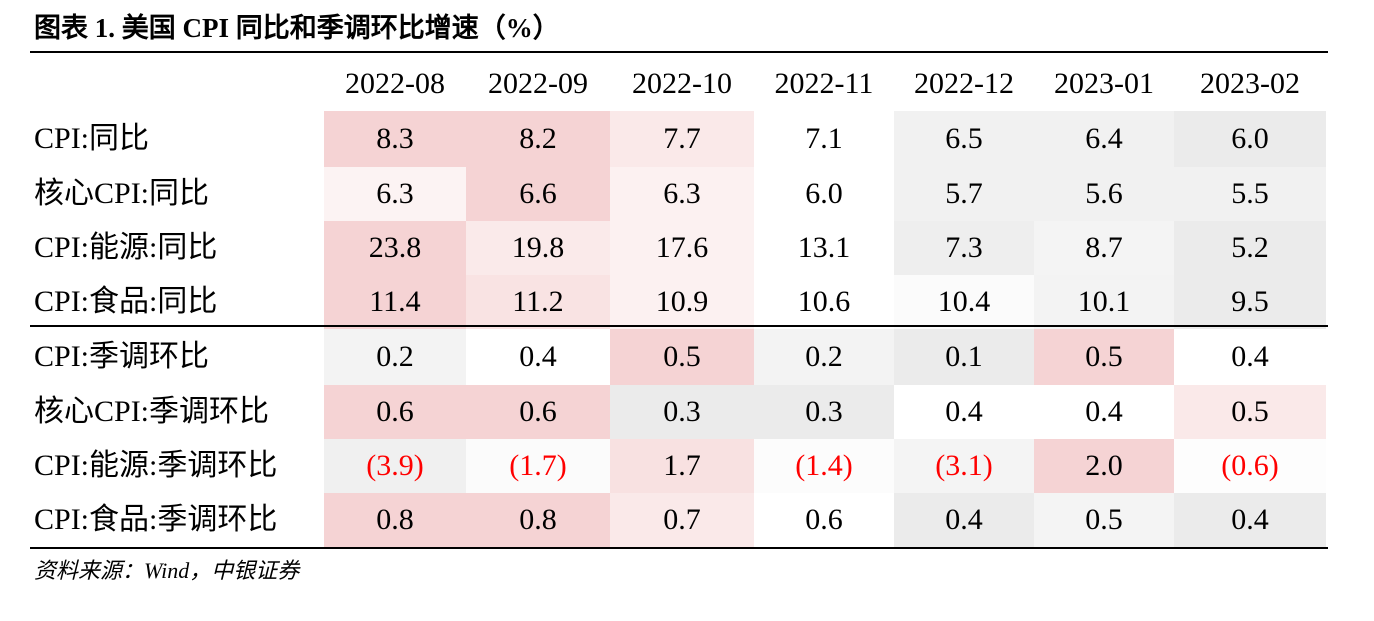 The height and width of the screenshot is (621, 1374). I want to click on column-header: 2022-09, so click(538, 83).